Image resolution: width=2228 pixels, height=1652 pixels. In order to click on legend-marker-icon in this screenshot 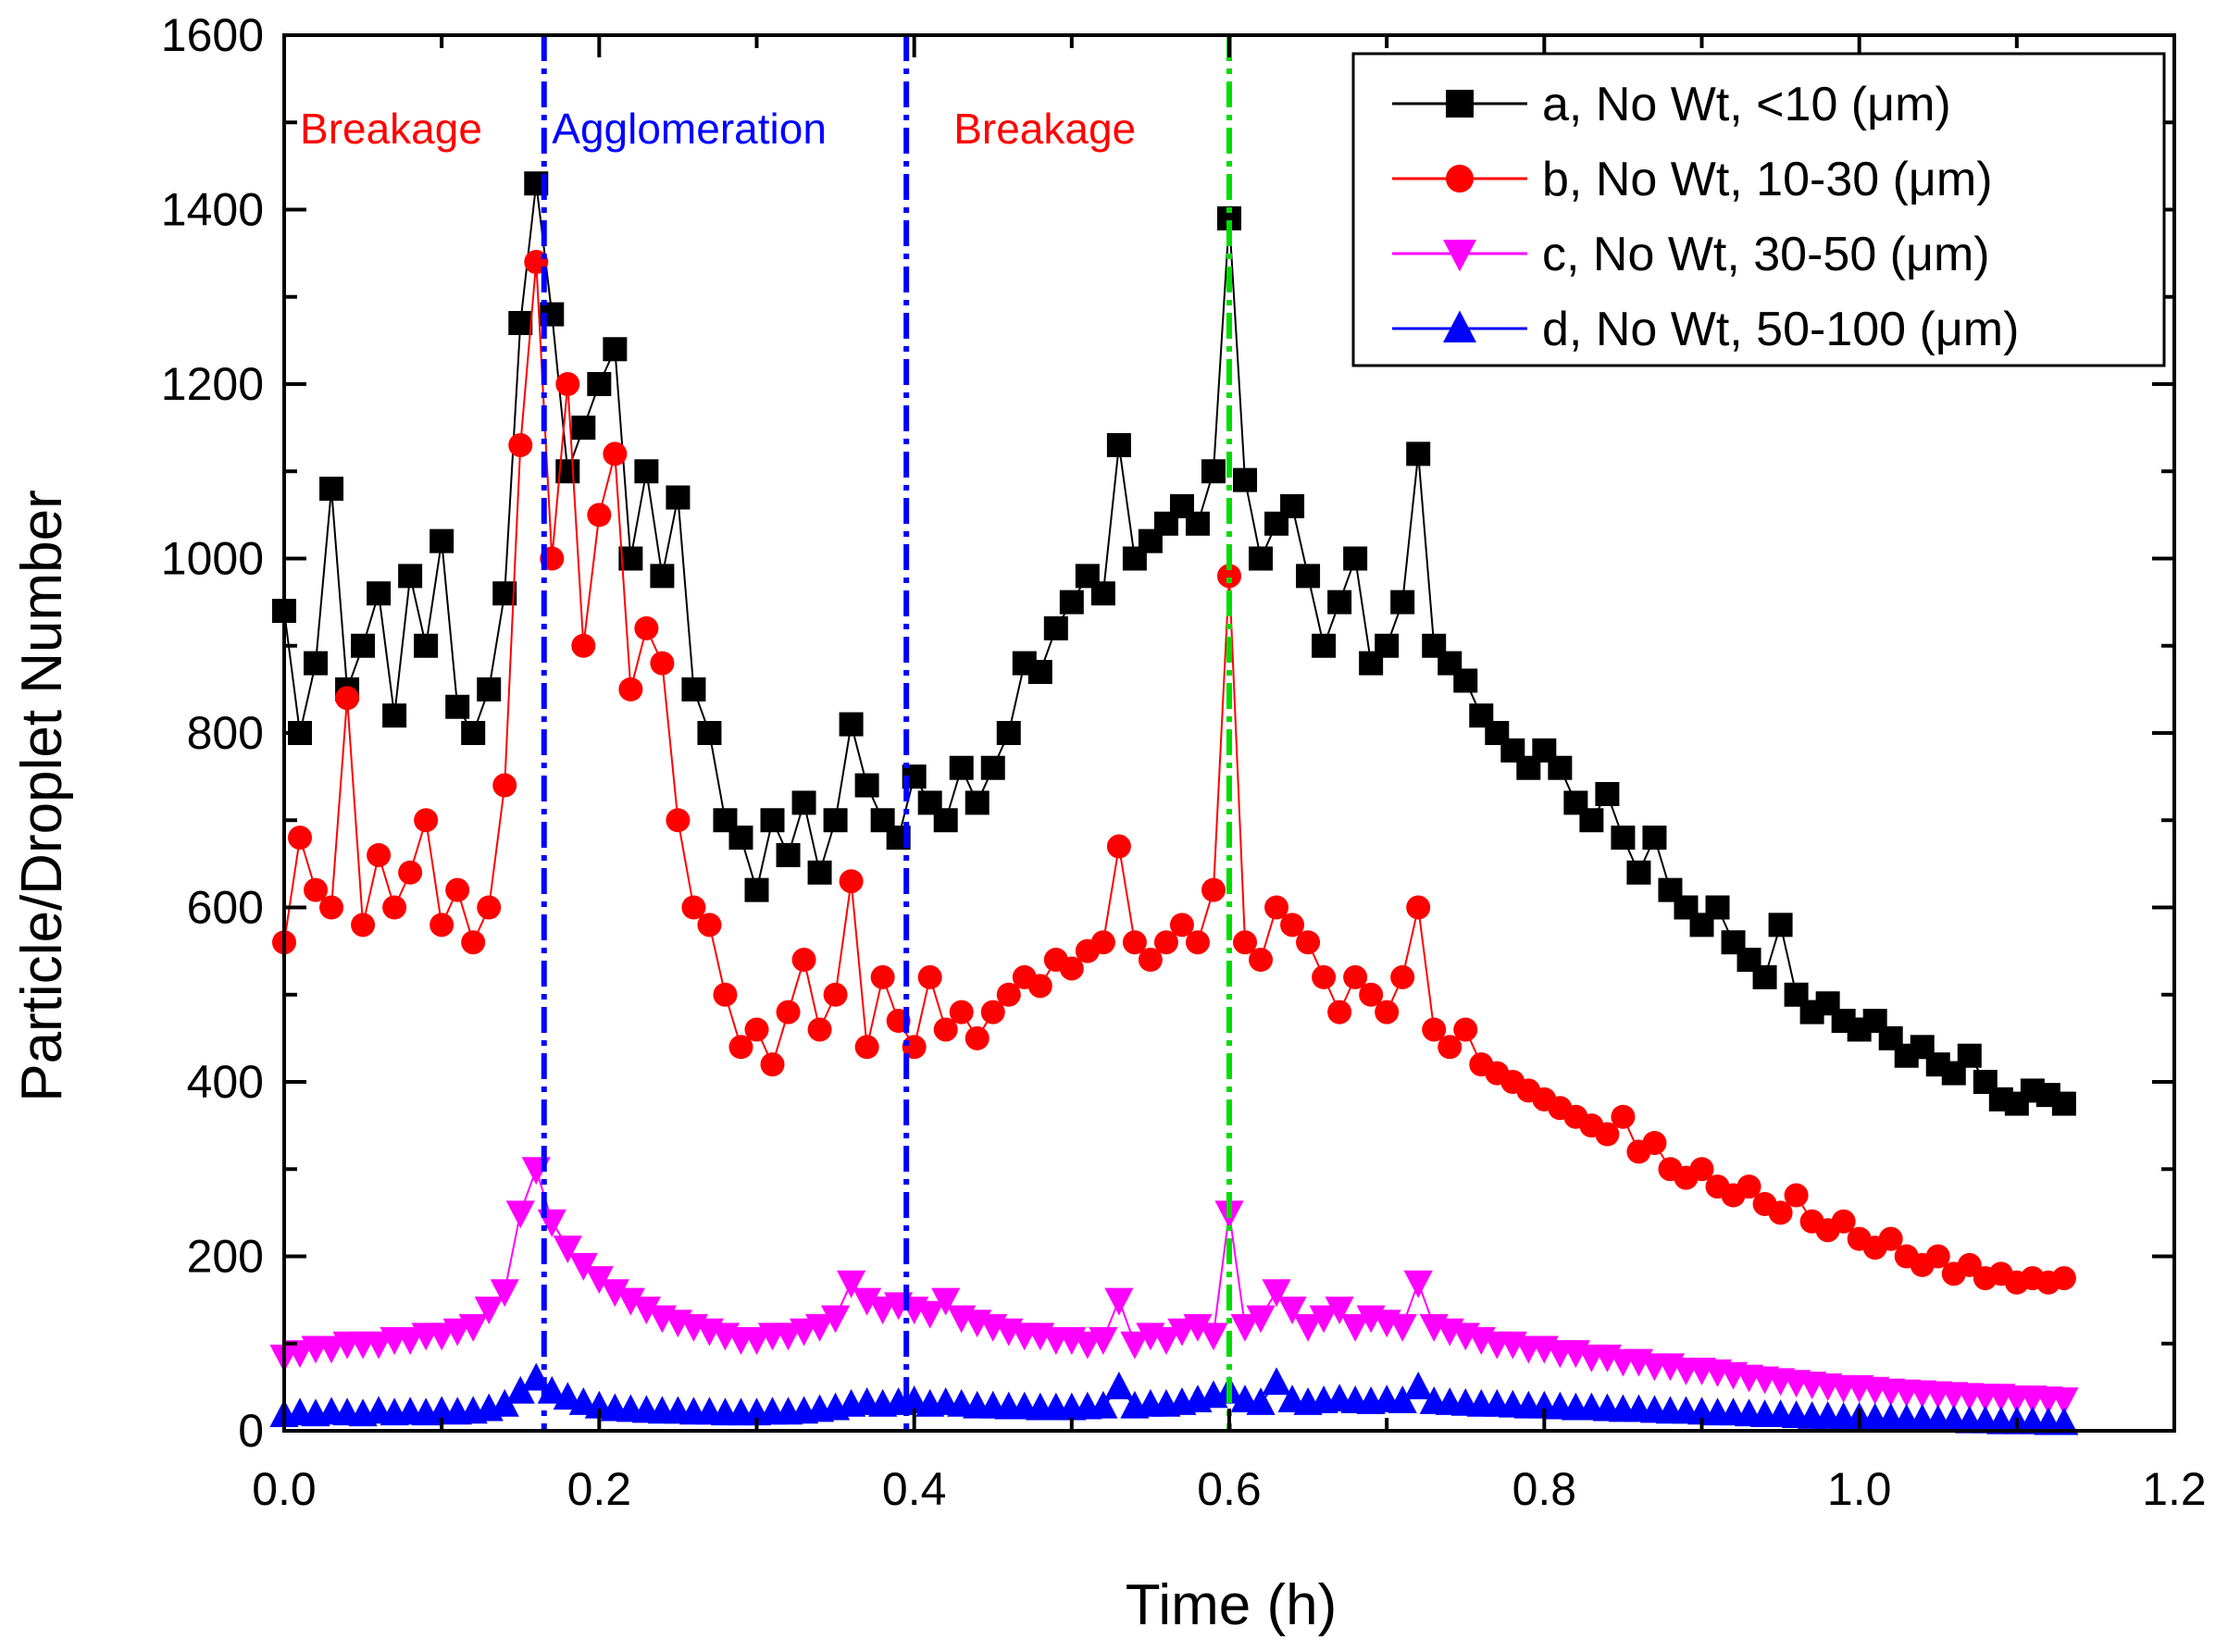, I will do `click(1460, 179)`.